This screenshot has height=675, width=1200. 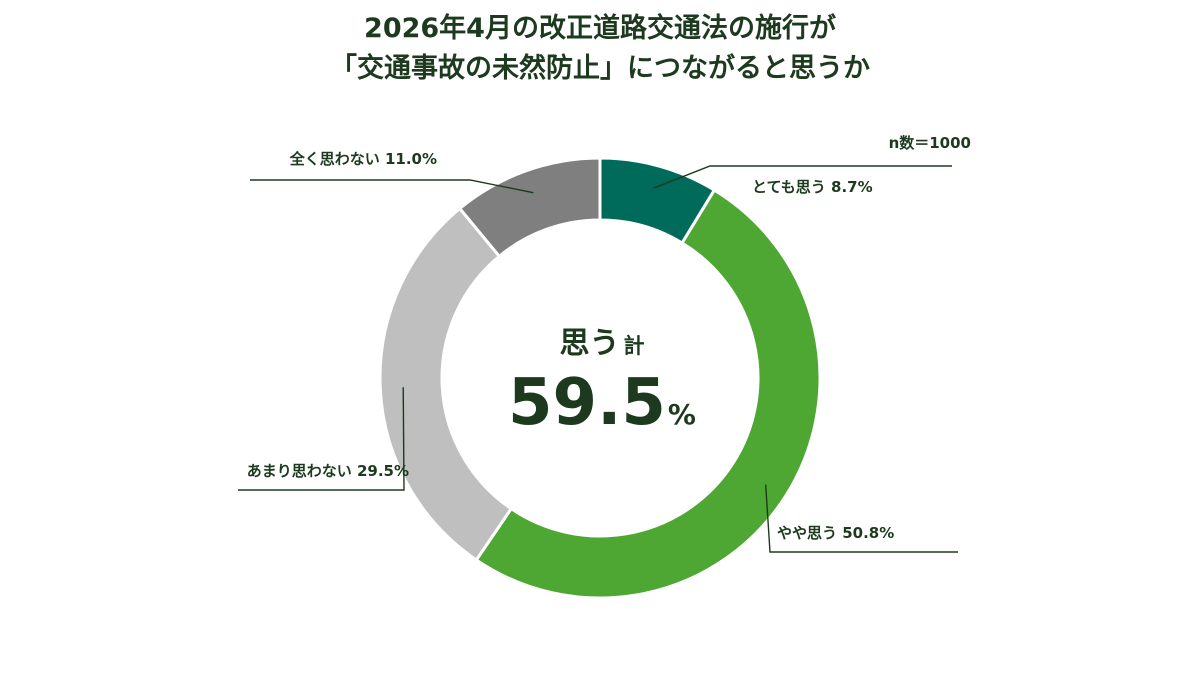 I want to click on slice-label-1: とても思う 8.7%, so click(x=812, y=187).